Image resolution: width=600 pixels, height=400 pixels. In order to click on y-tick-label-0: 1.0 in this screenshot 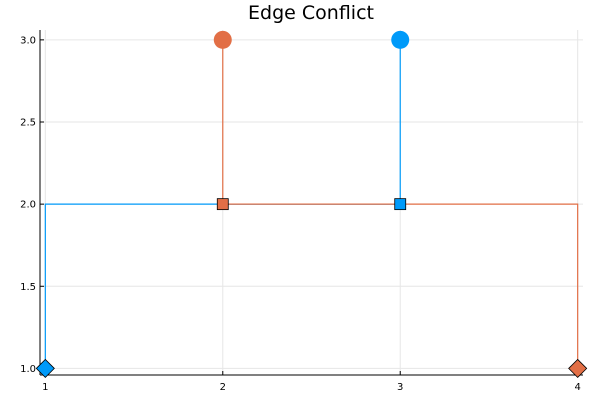, I will do `click(28, 369)`.